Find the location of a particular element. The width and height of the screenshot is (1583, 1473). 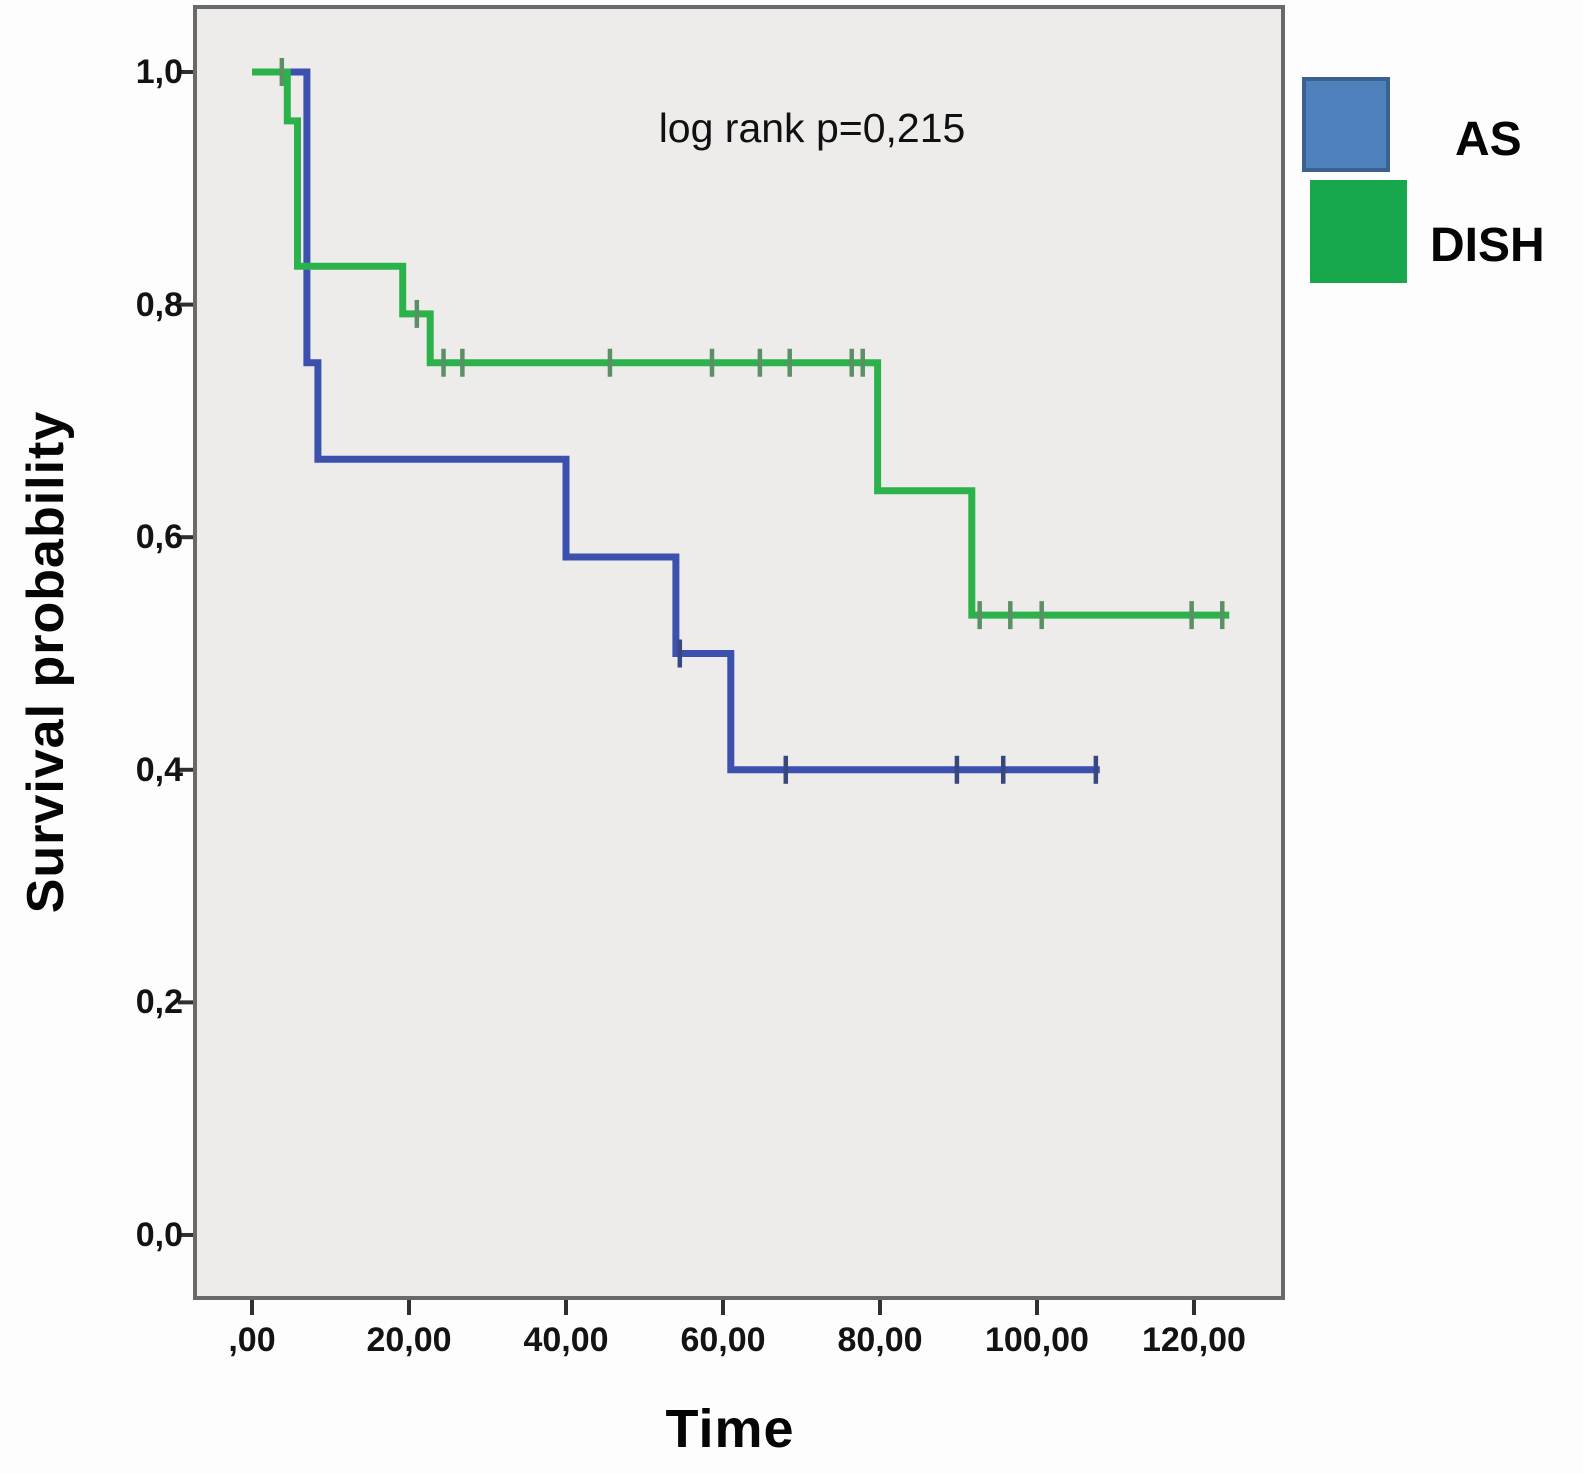

x-tick-label: ,00 is located at coordinates (252, 1340).